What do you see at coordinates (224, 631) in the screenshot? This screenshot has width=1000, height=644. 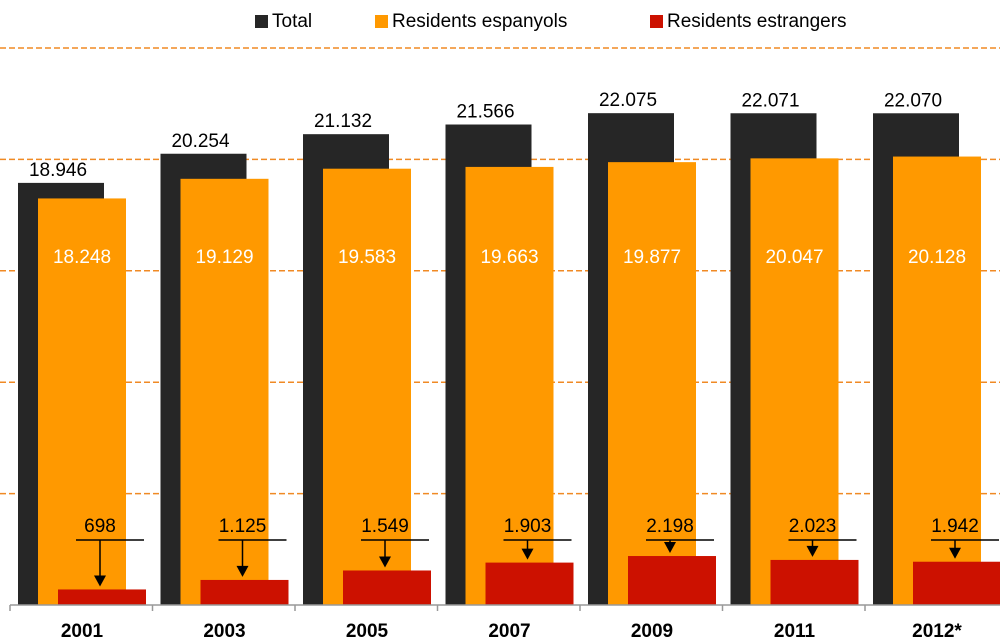 I see `x-tick-label: 2003` at bounding box center [224, 631].